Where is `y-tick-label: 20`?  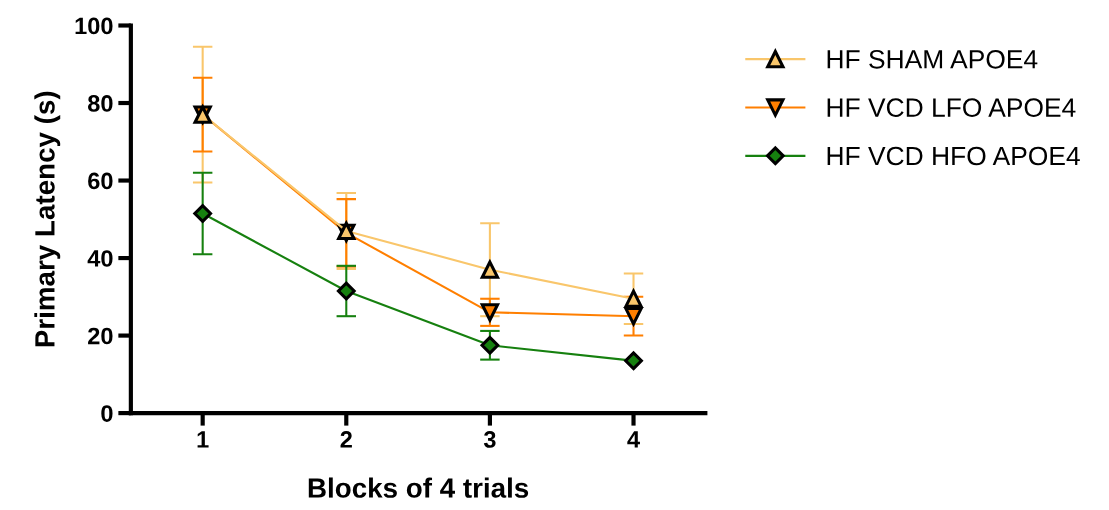 y-tick-label: 20 is located at coordinates (100, 336).